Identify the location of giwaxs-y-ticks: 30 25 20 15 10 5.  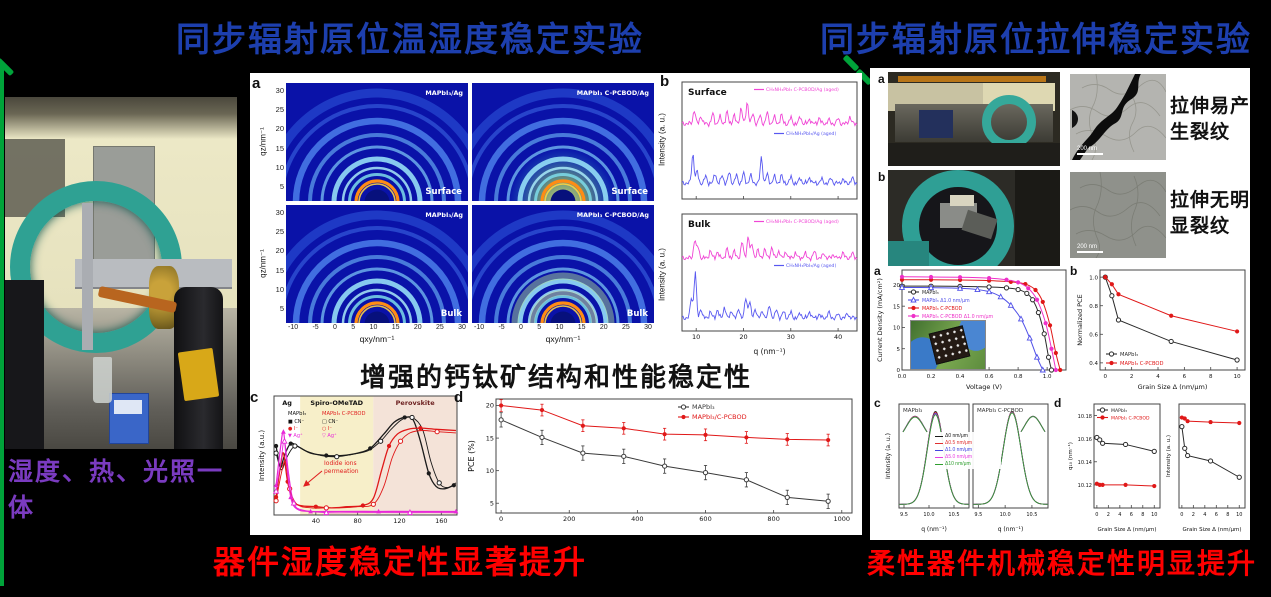
(279, 138).